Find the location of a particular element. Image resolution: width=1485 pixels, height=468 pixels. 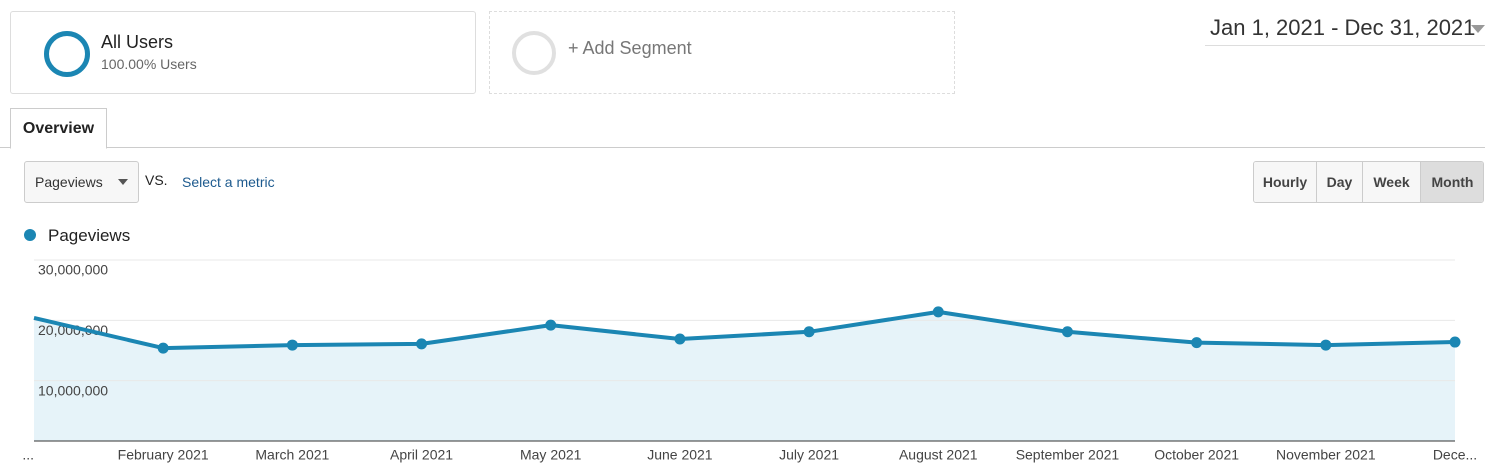

tab: Overview is located at coordinates (58, 128).